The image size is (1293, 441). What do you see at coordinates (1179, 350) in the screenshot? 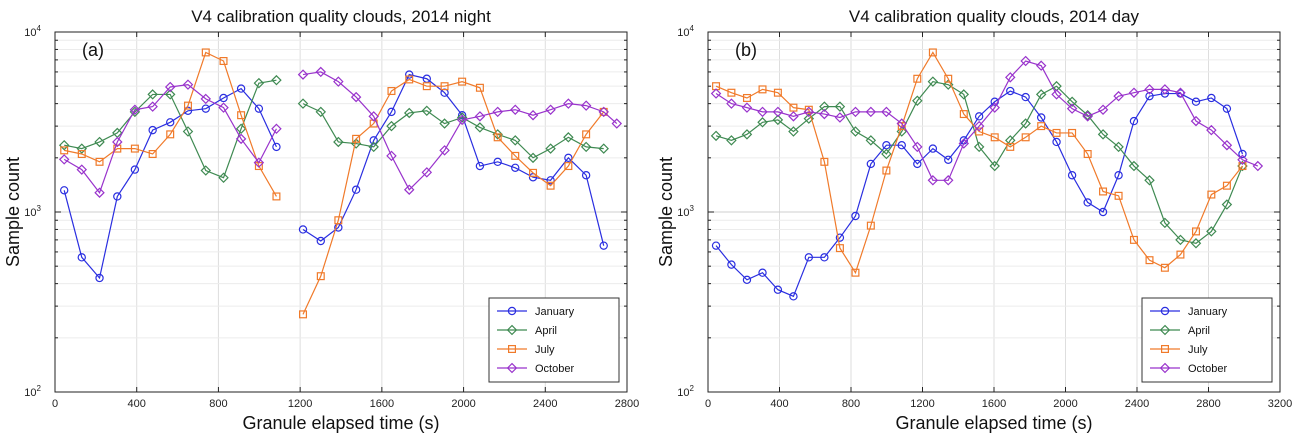
I see `legend-entry-july: July` at bounding box center [1179, 350].